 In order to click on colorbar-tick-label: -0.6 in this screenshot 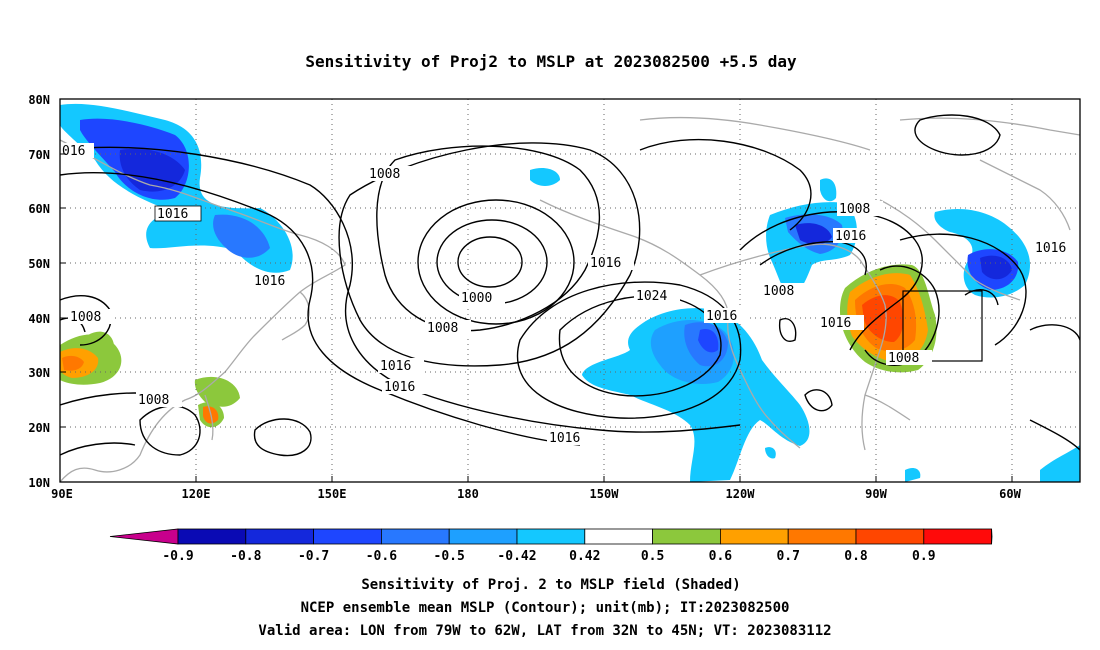, I will do `click(381, 556)`.